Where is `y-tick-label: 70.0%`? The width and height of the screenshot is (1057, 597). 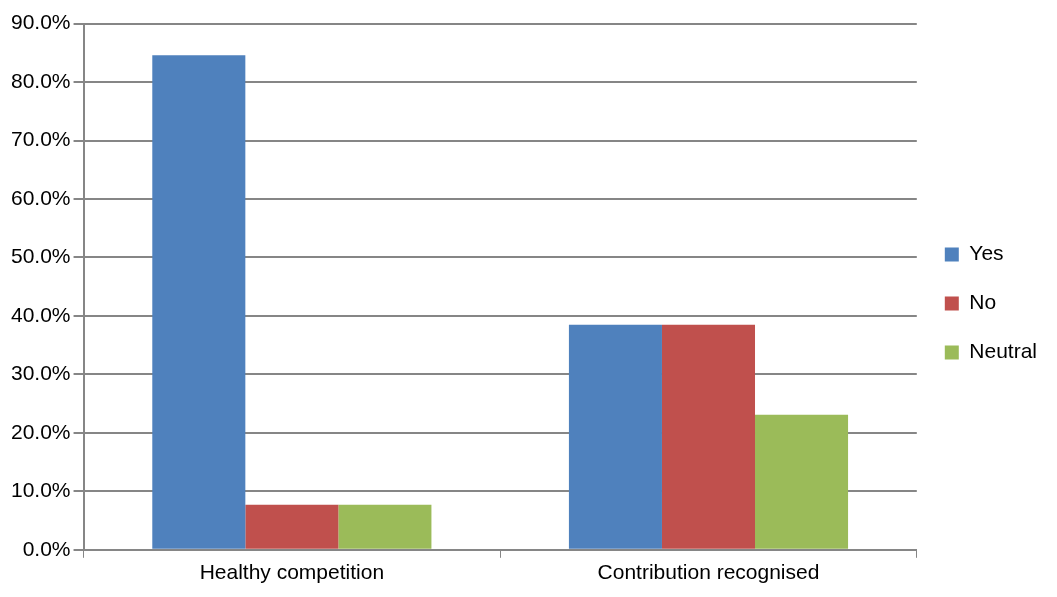
y-tick-label: 70.0% is located at coordinates (41, 139).